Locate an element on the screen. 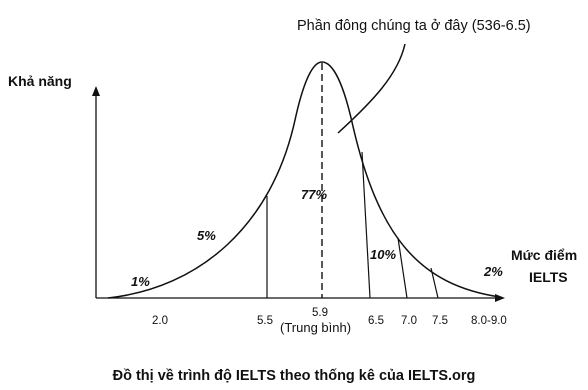 Image resolution: width=588 pixels, height=390 pixels. tick-label-7-5: 7.5 is located at coordinates (440, 321).